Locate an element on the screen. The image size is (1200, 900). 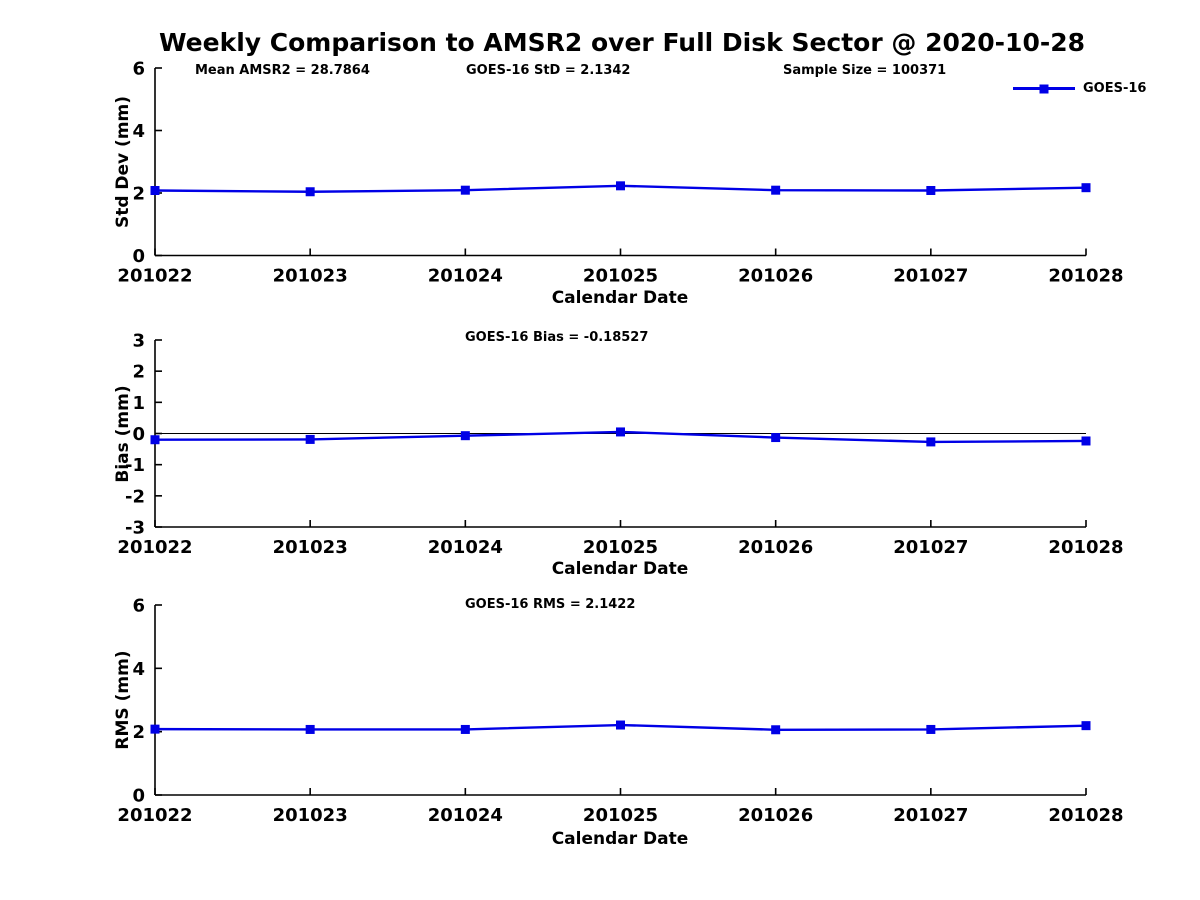
legend: GOES-16 is located at coordinates (1079, 88).